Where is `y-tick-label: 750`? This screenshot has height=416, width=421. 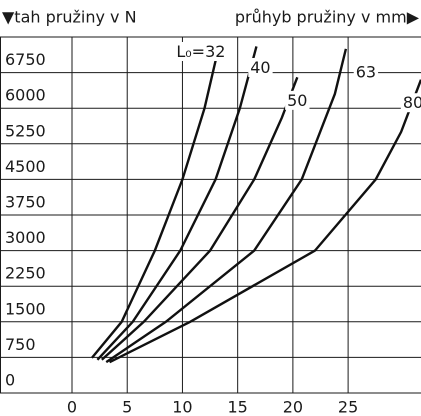 y-tick-label: 750 is located at coordinates (20, 344).